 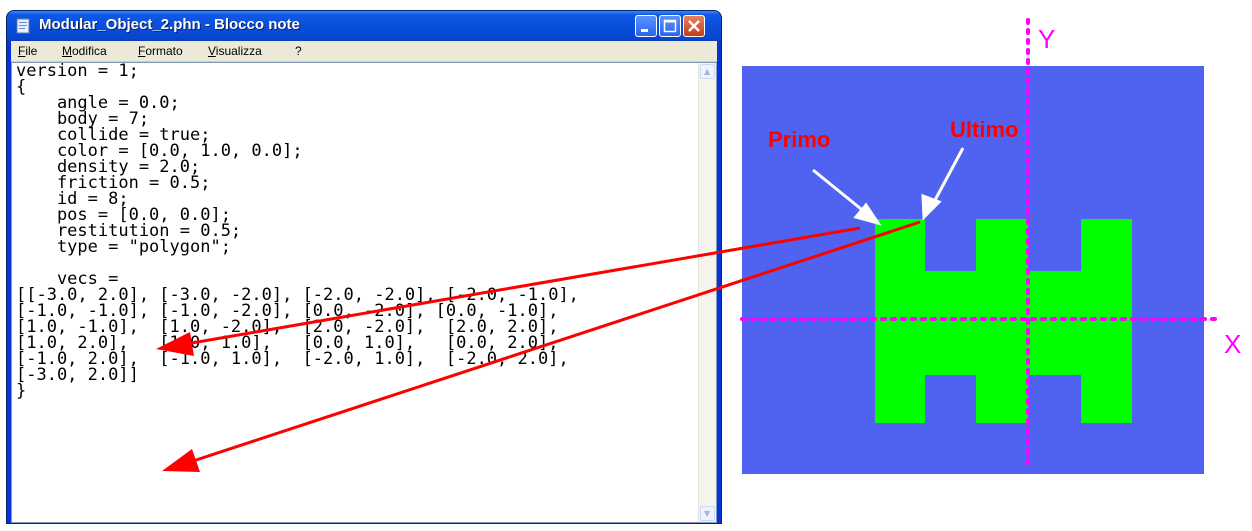 What do you see at coordinates (888, 186) in the screenshot?
I see `white-arrows` at bounding box center [888, 186].